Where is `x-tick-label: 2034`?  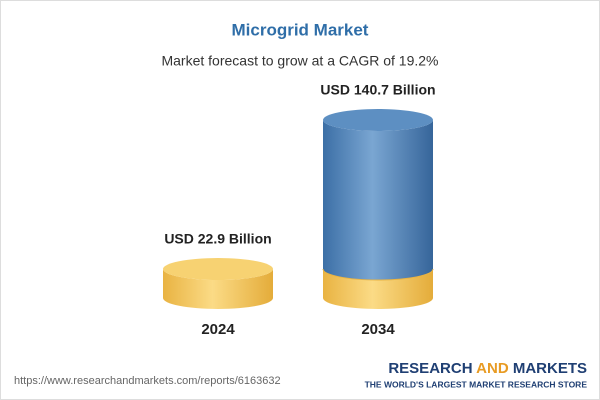 x-tick-label: 2034 is located at coordinates (378, 329).